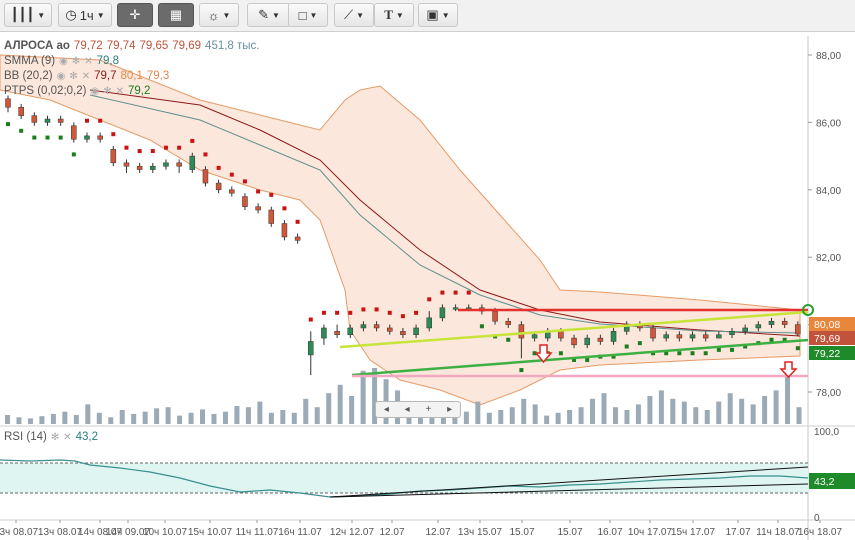 This screenshot has height=540, width=855. I want to click on scroll-right-icon: ▸, so click(450, 409).